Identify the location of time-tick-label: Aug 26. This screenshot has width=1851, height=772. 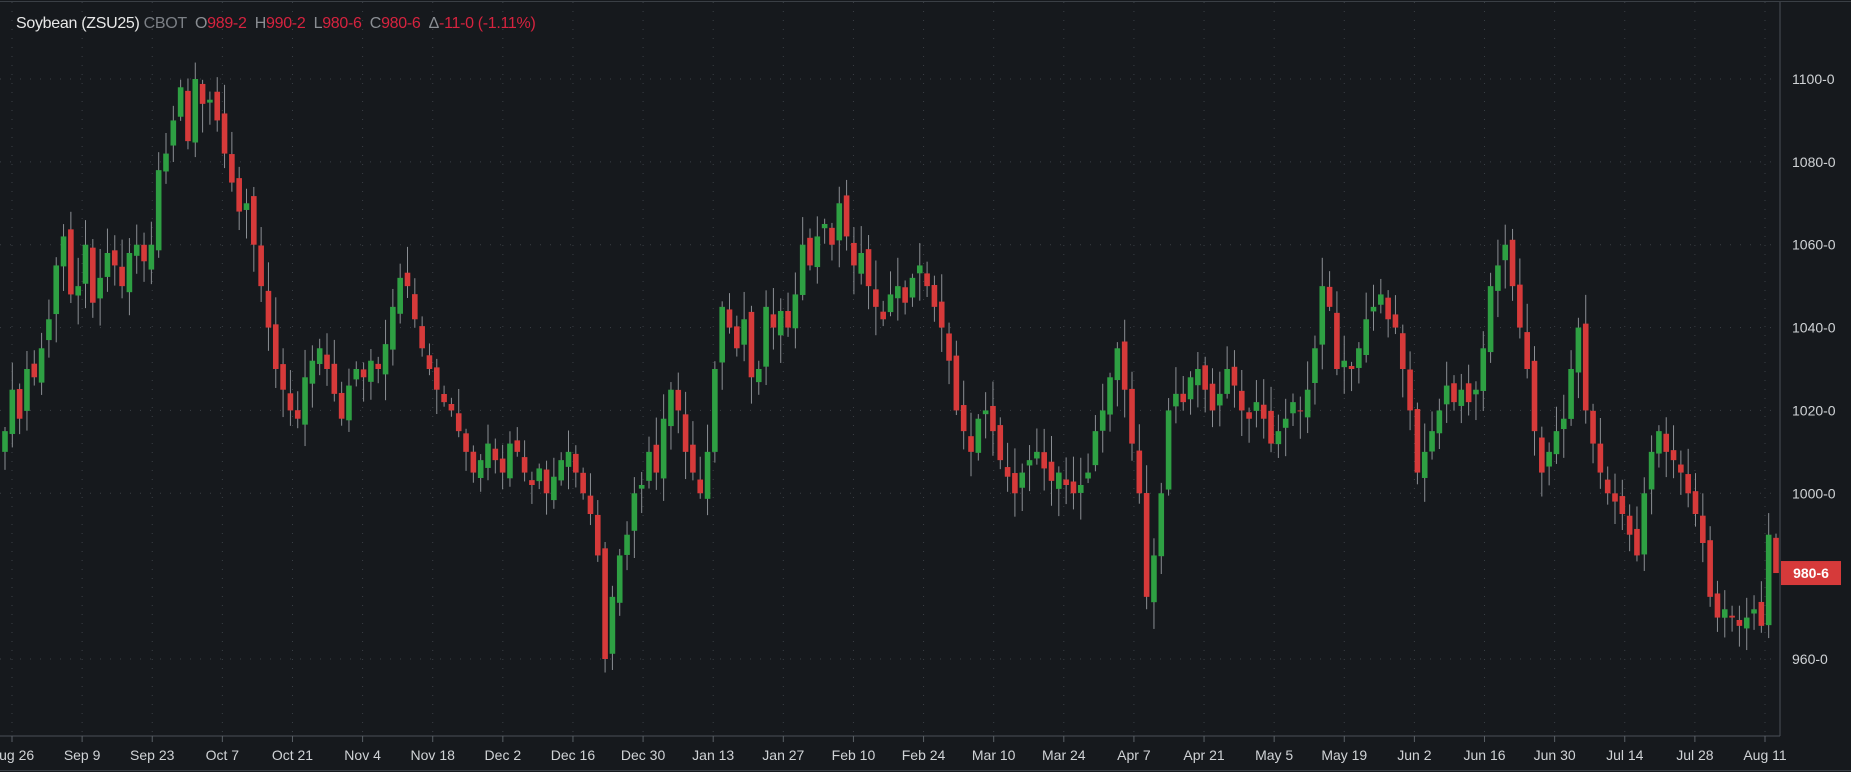
(17, 755).